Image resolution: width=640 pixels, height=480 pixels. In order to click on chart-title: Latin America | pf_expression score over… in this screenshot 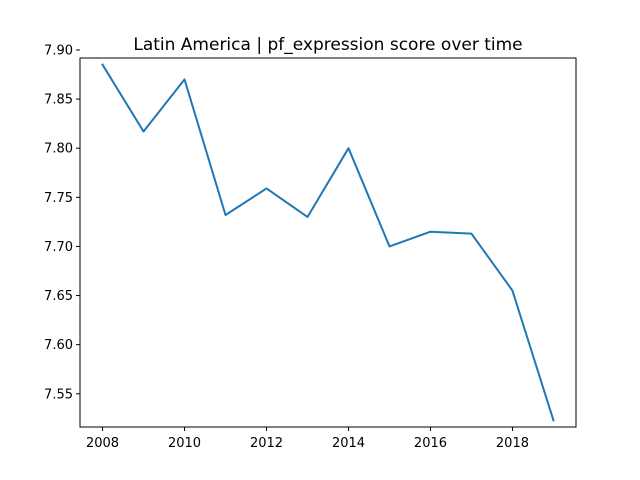, I will do `click(327, 45)`.